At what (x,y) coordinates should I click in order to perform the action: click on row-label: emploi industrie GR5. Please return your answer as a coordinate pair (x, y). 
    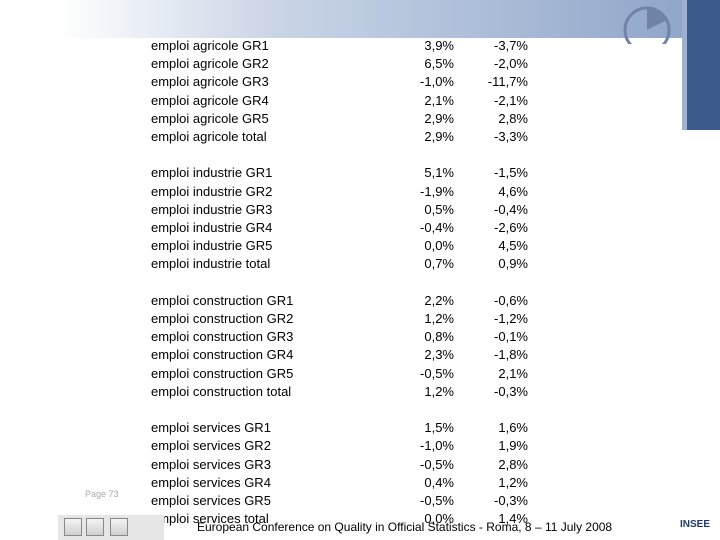
    Looking at the image, I should click on (212, 246).